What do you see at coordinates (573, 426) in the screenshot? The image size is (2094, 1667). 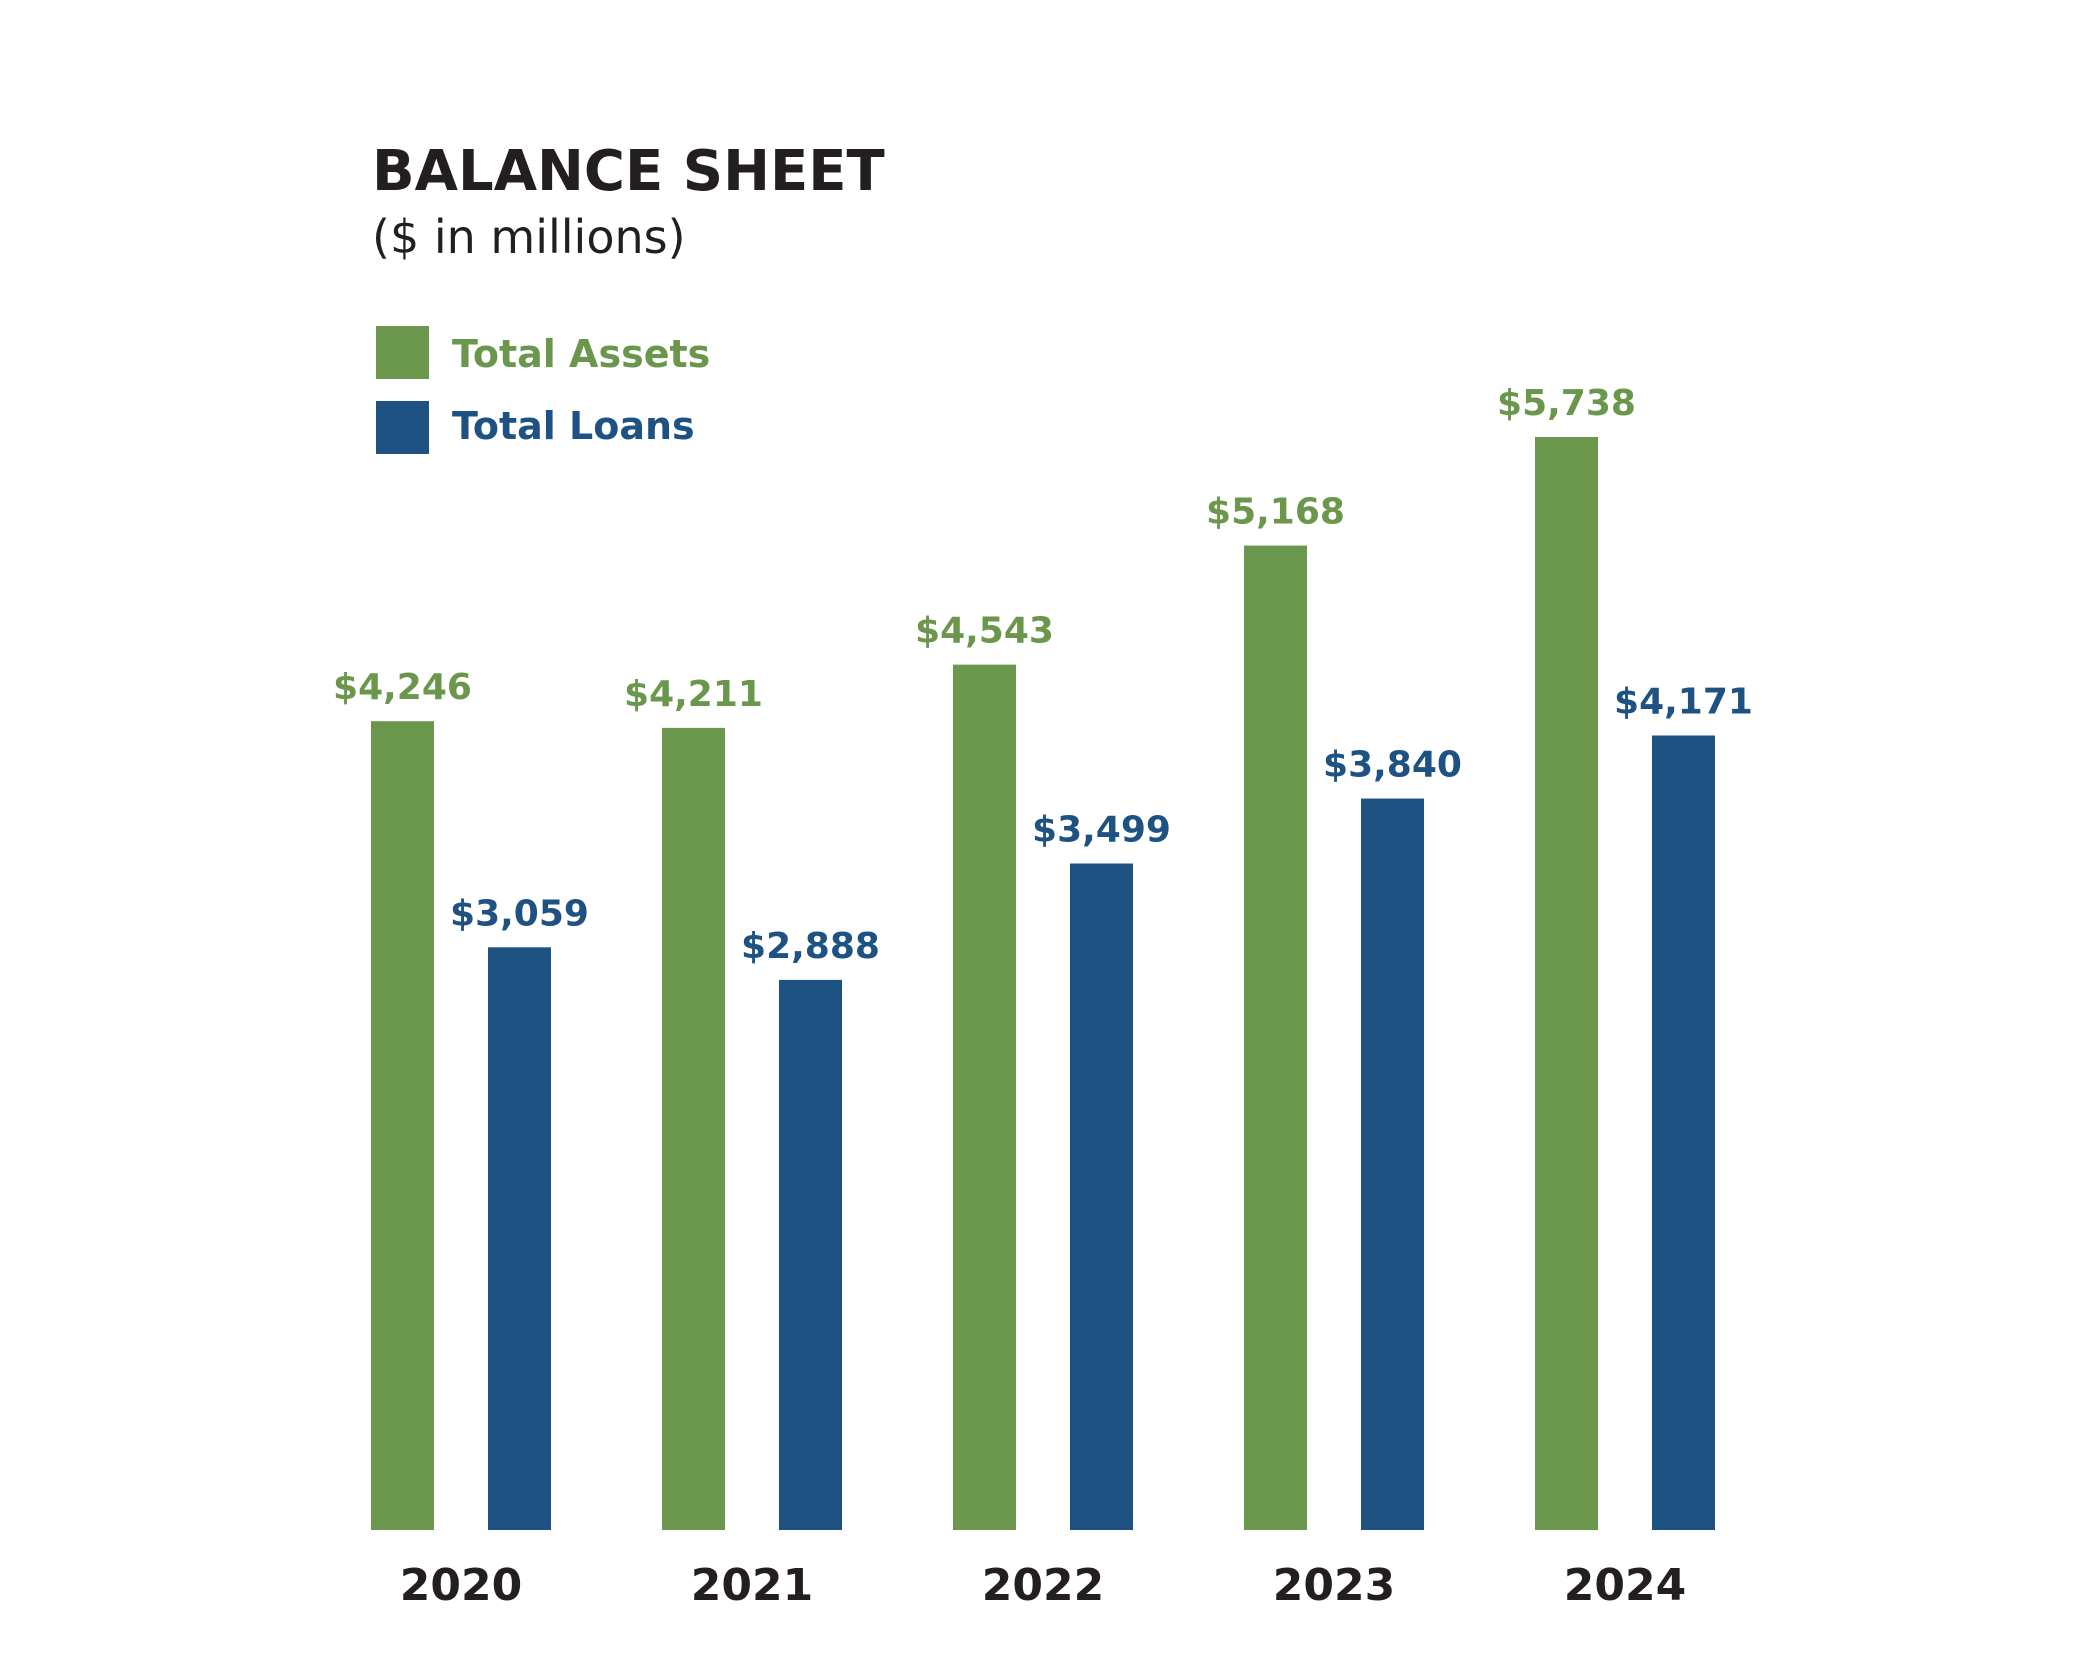 I see `legend-label-total-loans: Total Loans` at bounding box center [573, 426].